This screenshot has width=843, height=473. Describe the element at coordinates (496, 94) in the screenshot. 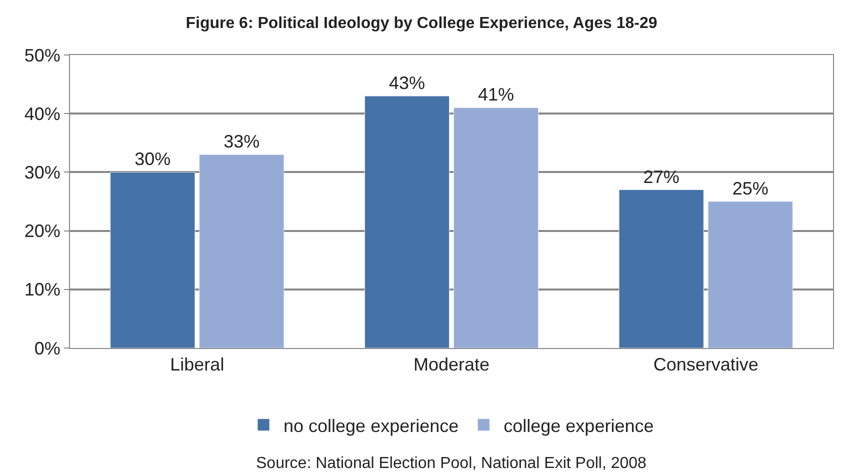

I see `data-label: 41%` at that location.